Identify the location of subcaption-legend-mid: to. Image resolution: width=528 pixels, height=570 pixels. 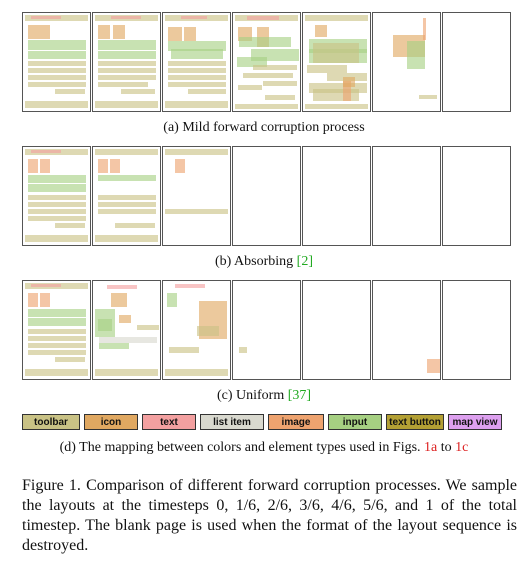
(446, 447).